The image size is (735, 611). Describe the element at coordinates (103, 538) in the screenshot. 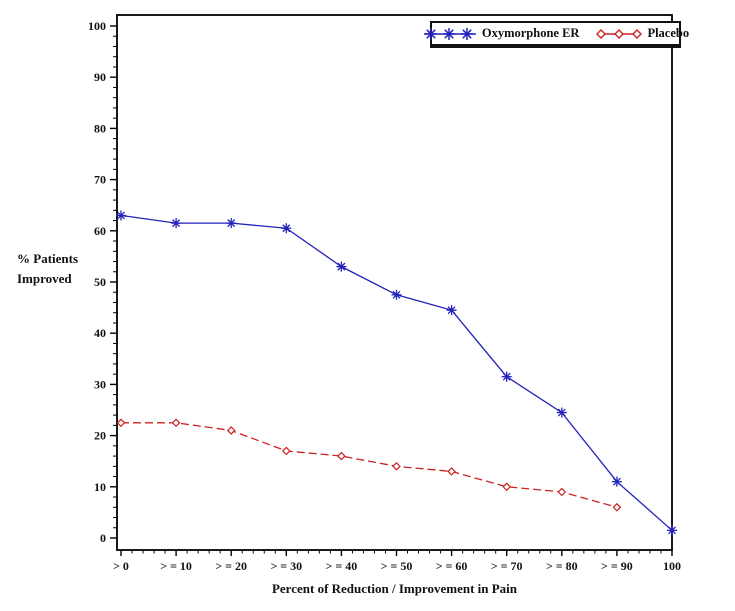

I see `y-tick-label: 0` at that location.